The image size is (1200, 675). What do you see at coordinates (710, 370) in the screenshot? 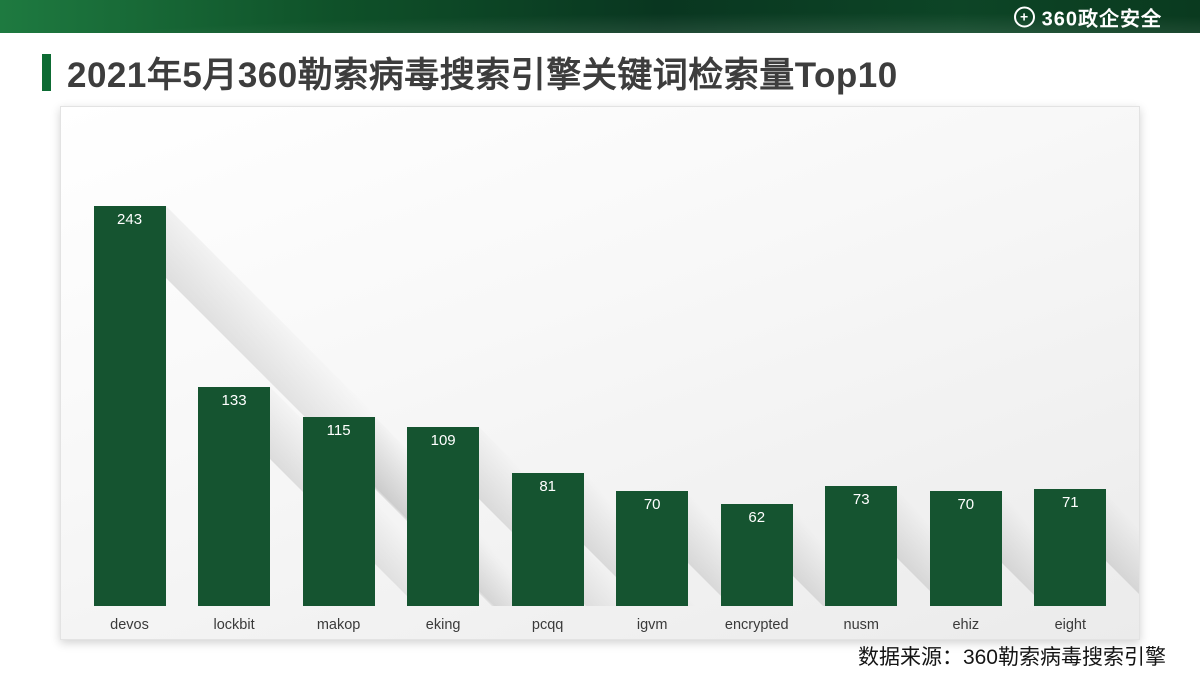
I see `bar-group-igvm: 70 igvm` at bounding box center [710, 370].